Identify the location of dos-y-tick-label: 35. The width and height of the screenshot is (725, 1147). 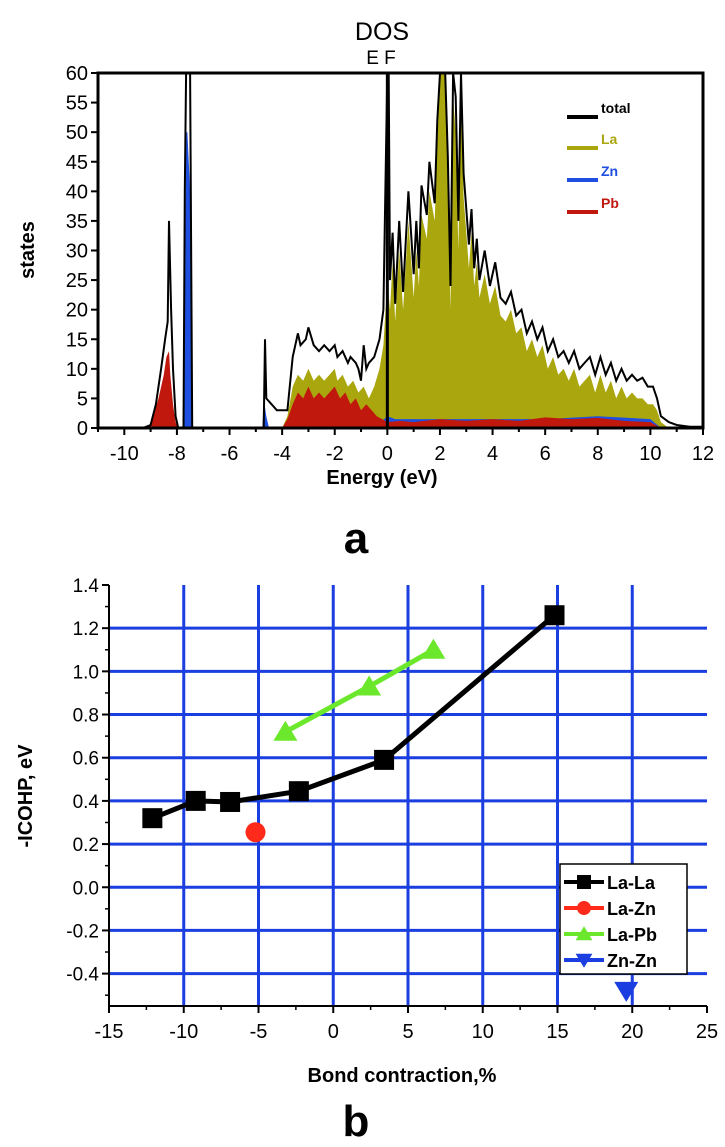
(77, 222).